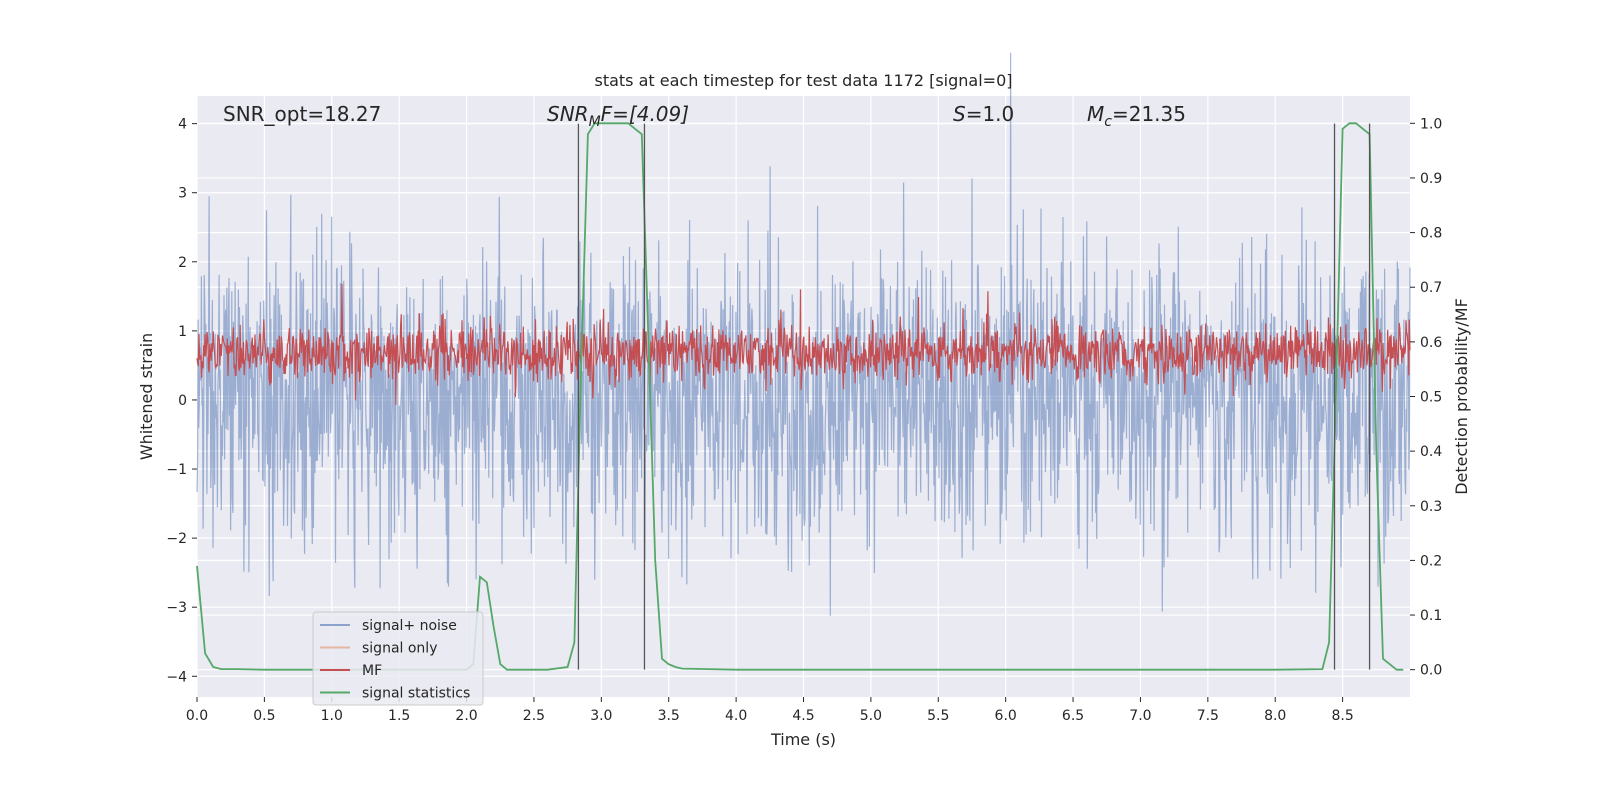 This screenshot has width=1600, height=800. I want to click on x-tick-label: 8.5, so click(1342, 716).